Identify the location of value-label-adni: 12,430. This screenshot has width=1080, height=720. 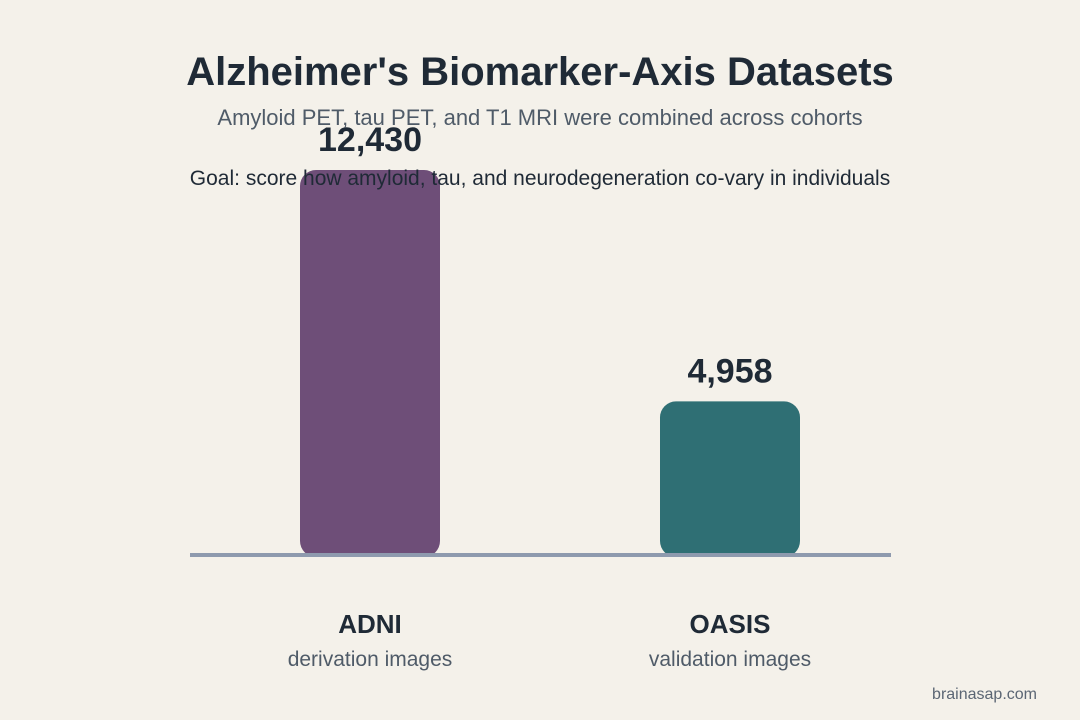
(370, 140).